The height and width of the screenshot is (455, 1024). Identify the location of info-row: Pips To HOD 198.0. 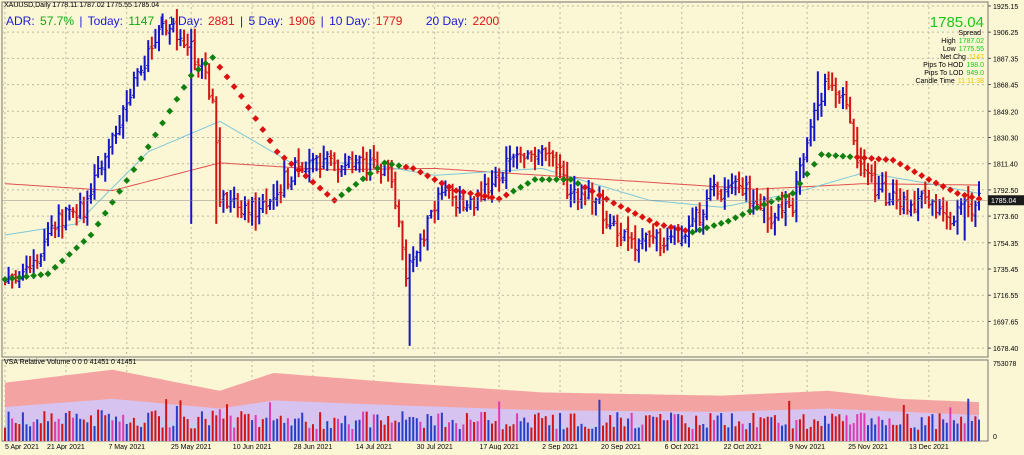
(949, 66).